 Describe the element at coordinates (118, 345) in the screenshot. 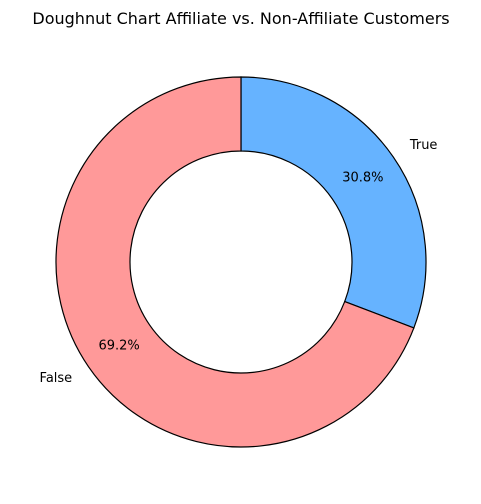

I see `pct-label-false: 69.2%` at that location.